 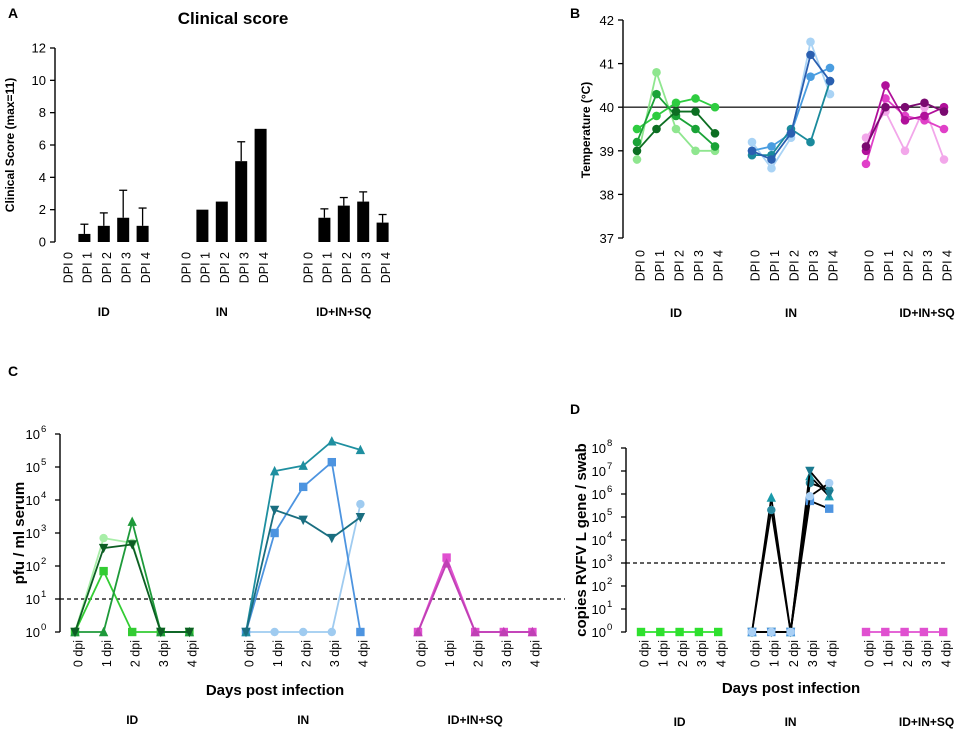 What do you see at coordinates (607, 151) in the screenshot?
I see `y-tick-label: 39` at bounding box center [607, 151].